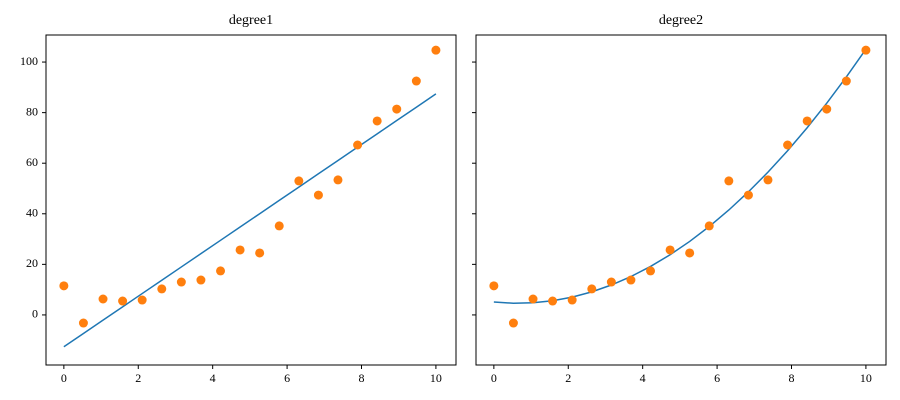 Image resolution: width=900 pixels, height=400 pixels. What do you see at coordinates (681, 20) in the screenshot?
I see `subplot-title: degree2` at bounding box center [681, 20].